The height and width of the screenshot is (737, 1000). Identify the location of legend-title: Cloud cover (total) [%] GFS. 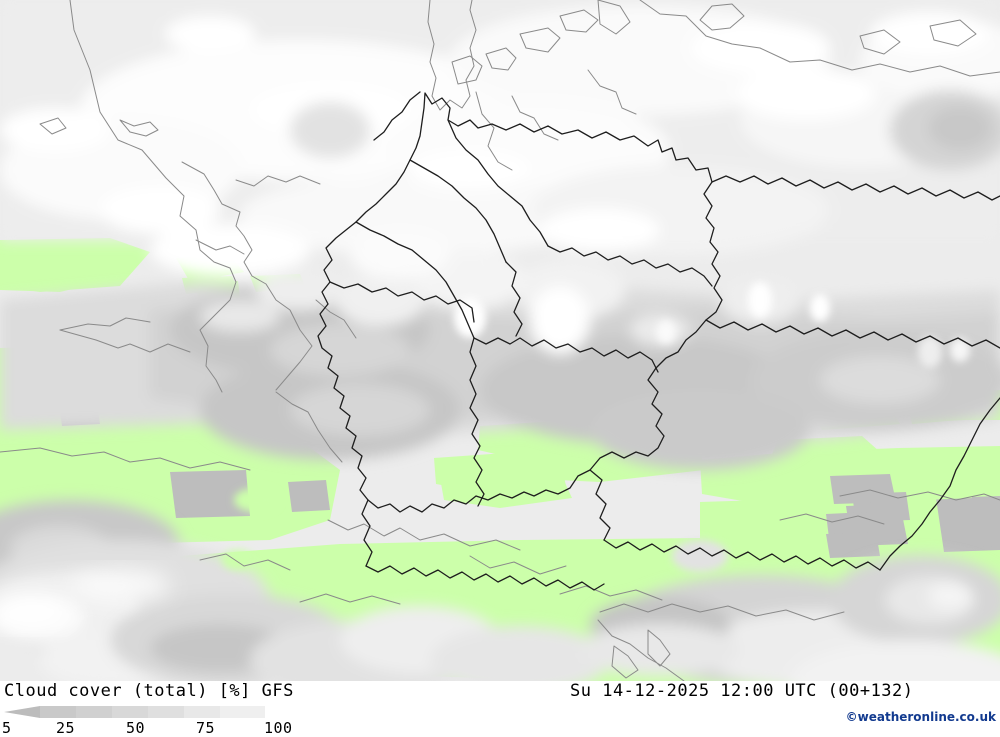
(149, 691).